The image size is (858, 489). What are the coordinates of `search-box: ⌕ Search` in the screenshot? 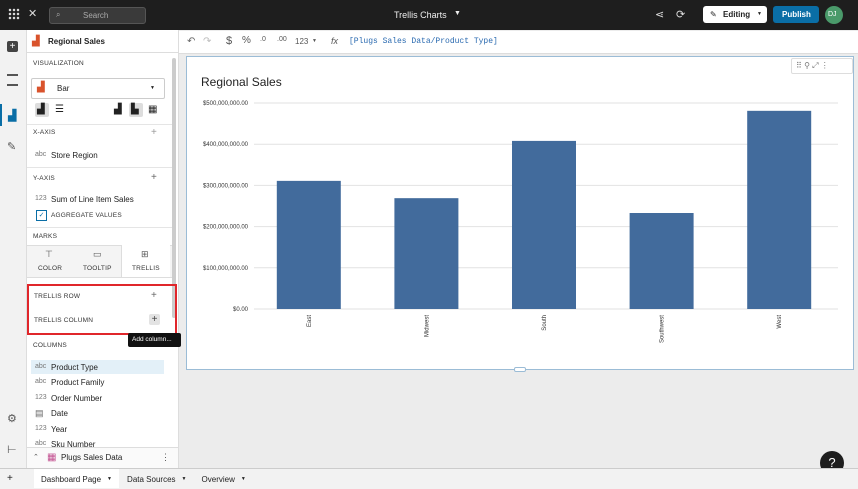 It's located at (97, 15).